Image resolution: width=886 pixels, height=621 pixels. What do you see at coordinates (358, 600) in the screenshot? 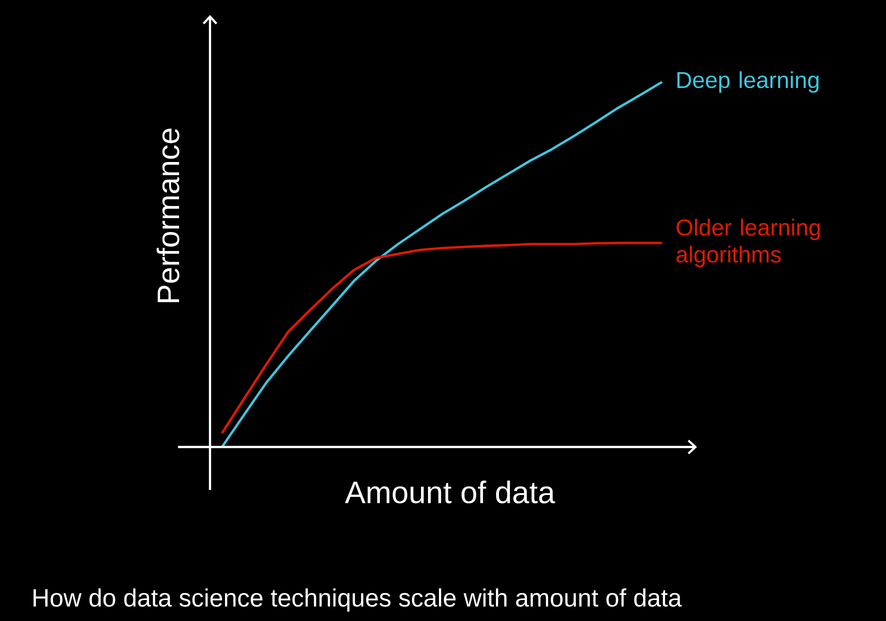
I see `text: How do data science techniques scale with amount of data` at bounding box center [358, 600].